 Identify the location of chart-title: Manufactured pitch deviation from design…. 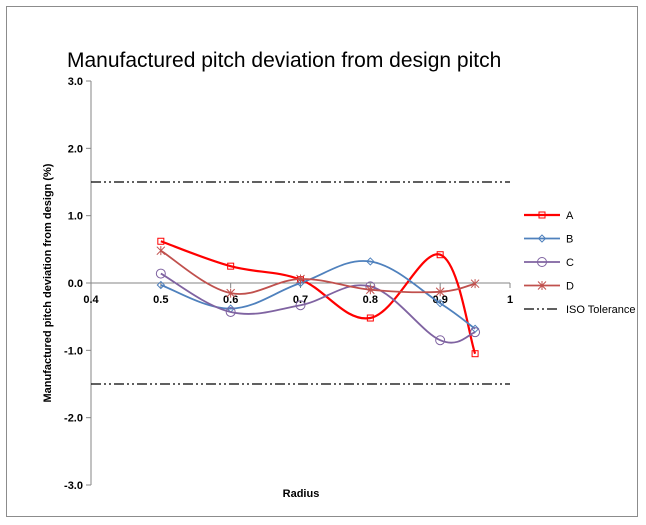
(284, 60).